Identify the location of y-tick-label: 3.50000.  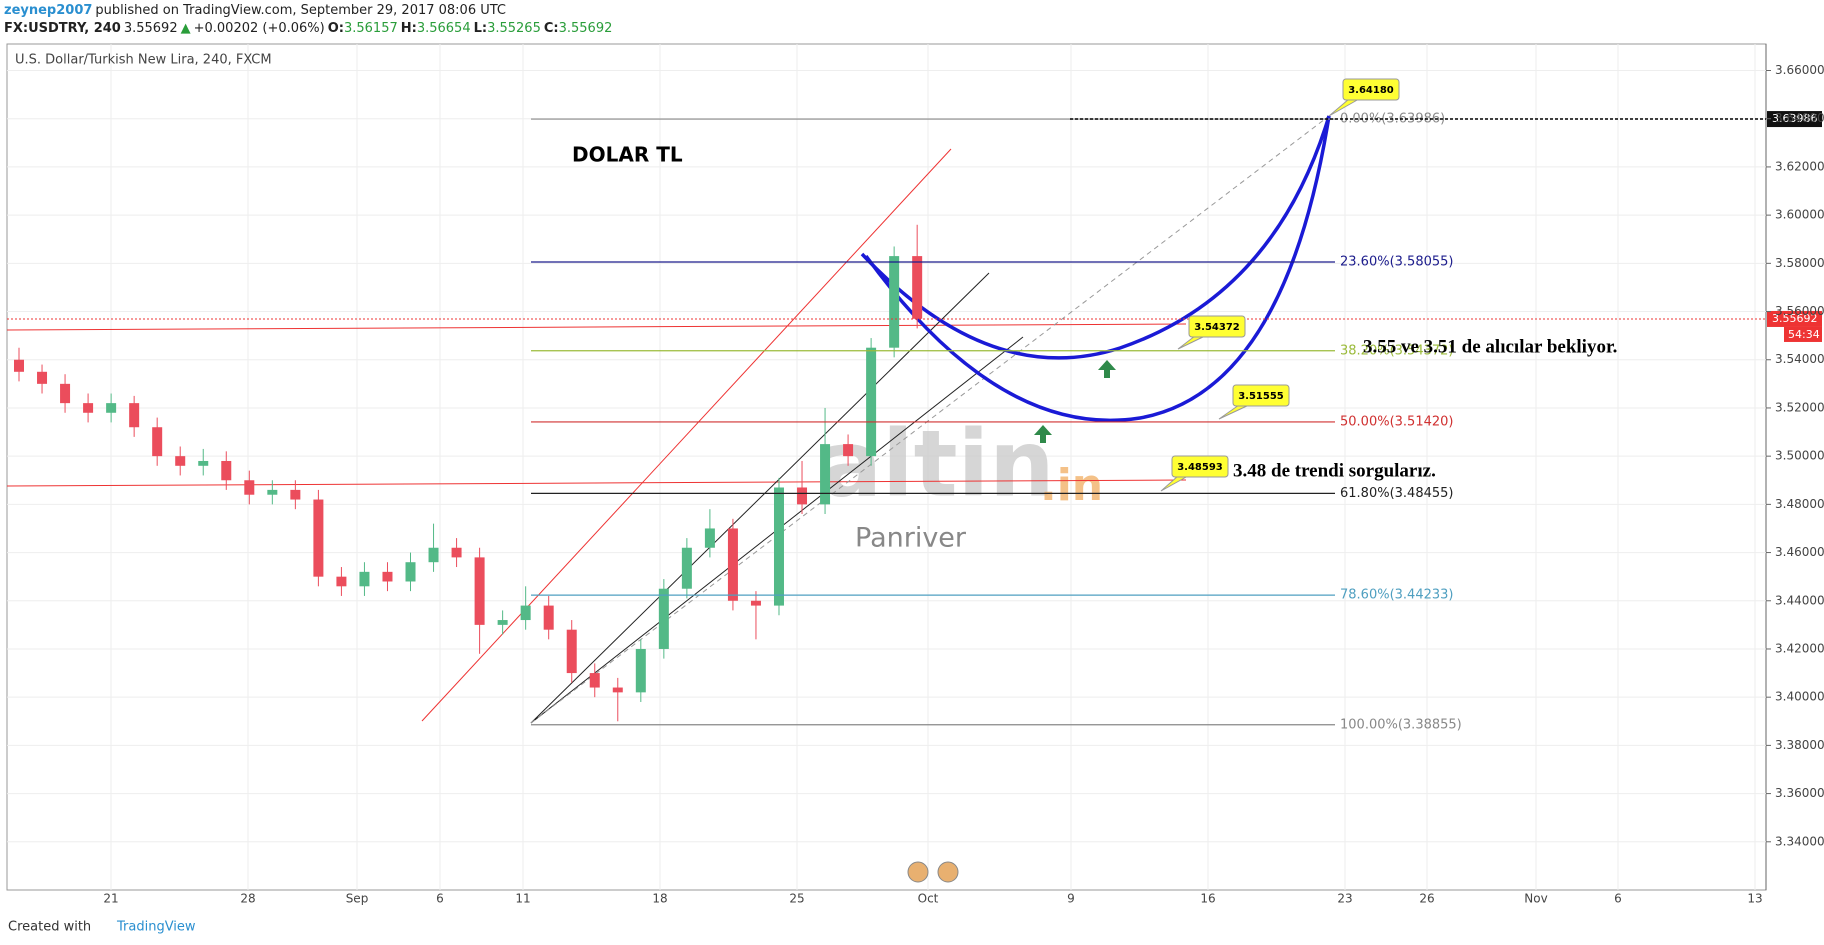
(1799, 456).